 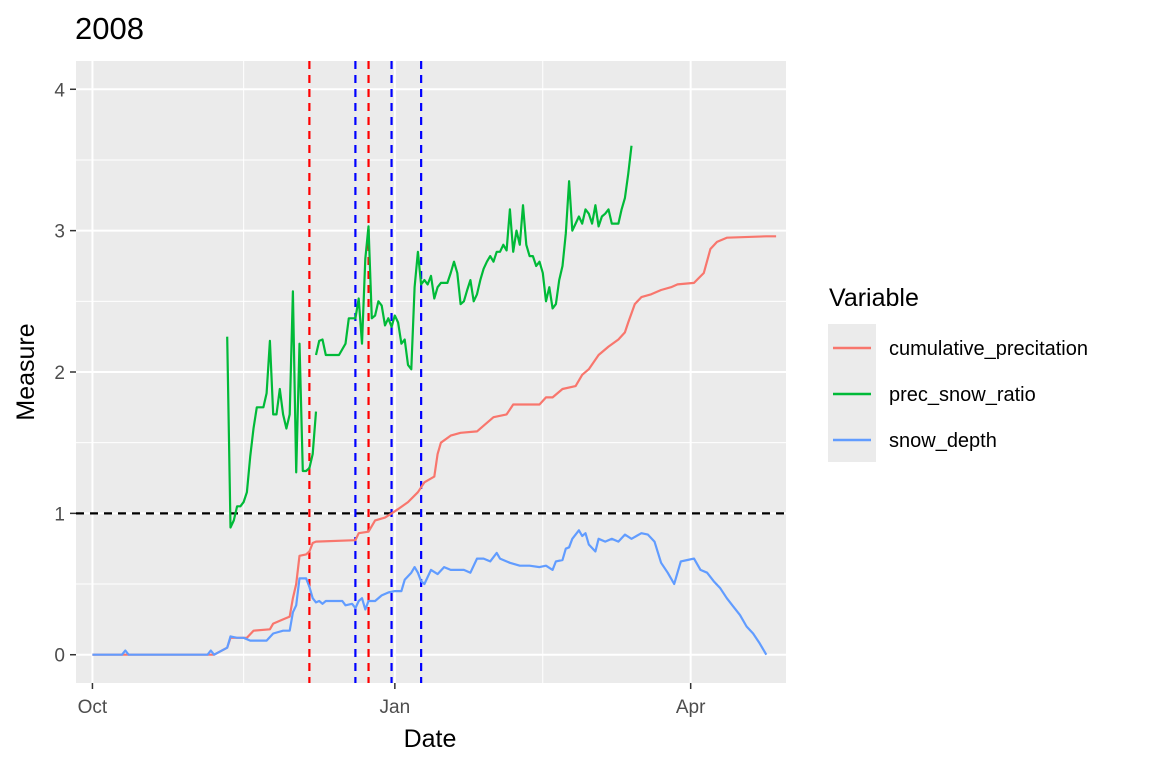 What do you see at coordinates (430, 739) in the screenshot?
I see `x-axis-title: Date` at bounding box center [430, 739].